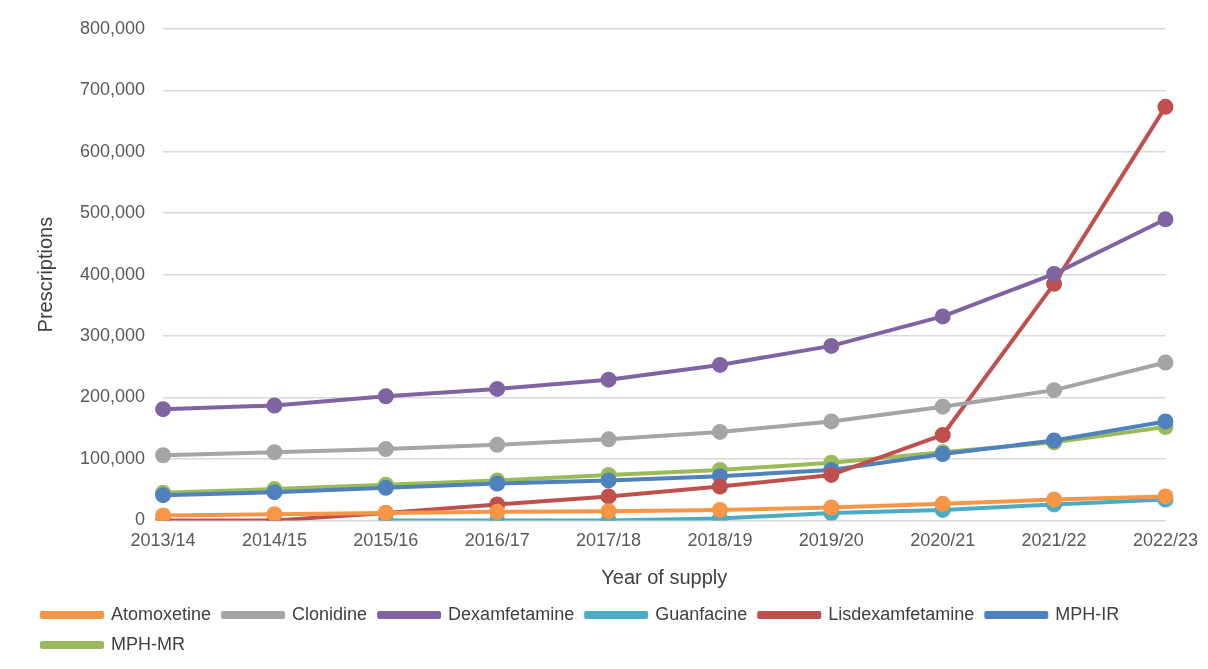  I want to click on legend-label: Lisdexamfetamine, so click(901, 613).